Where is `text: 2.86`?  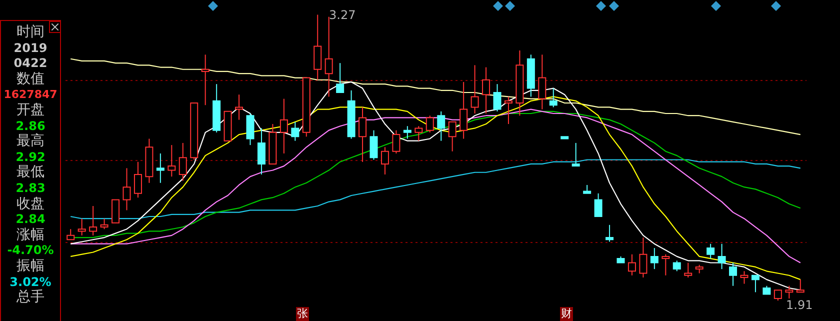 text: 2.86 is located at coordinates (30, 125).